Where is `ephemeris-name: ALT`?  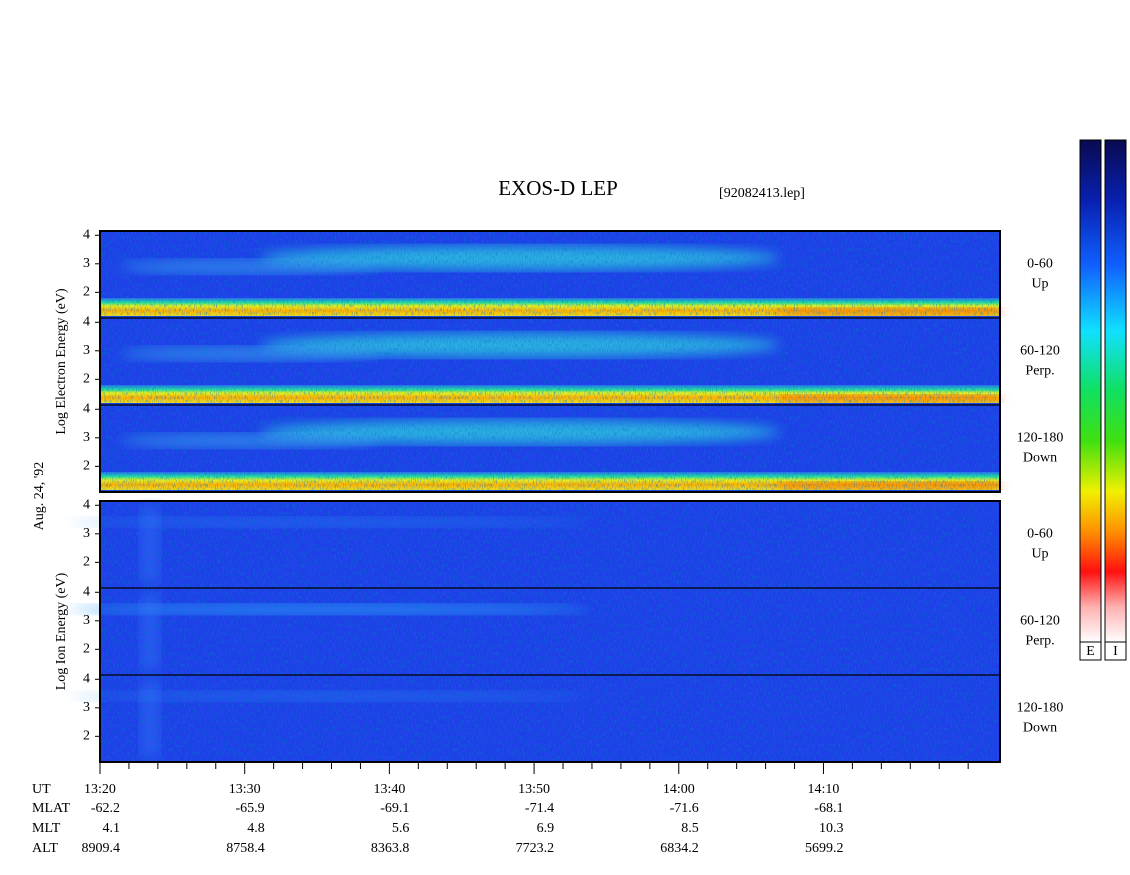
ephemeris-name: ALT is located at coordinates (45, 848).